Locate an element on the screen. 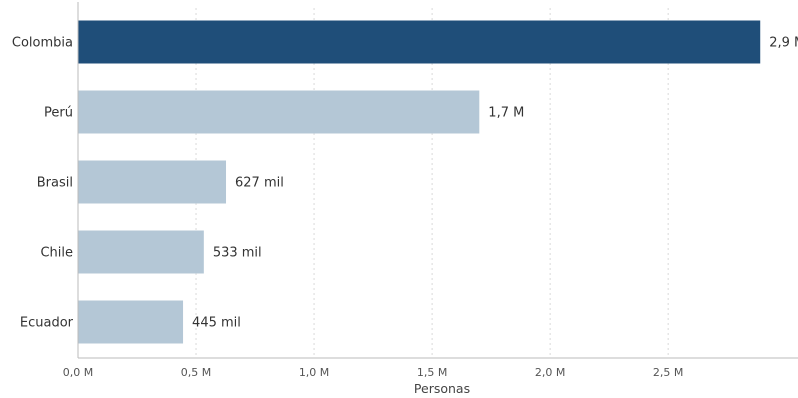  category-label: Perú is located at coordinates (58, 113).